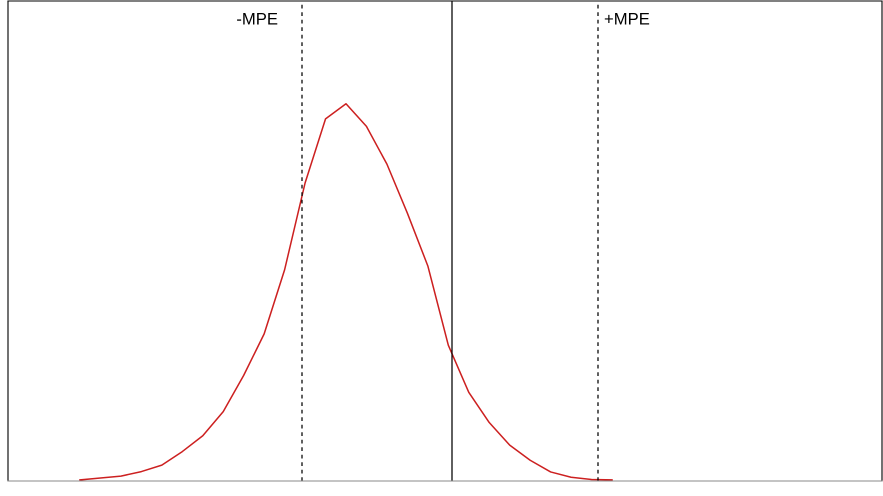 The height and width of the screenshot is (496, 883). I want to click on text: +MPE, so click(627, 19).